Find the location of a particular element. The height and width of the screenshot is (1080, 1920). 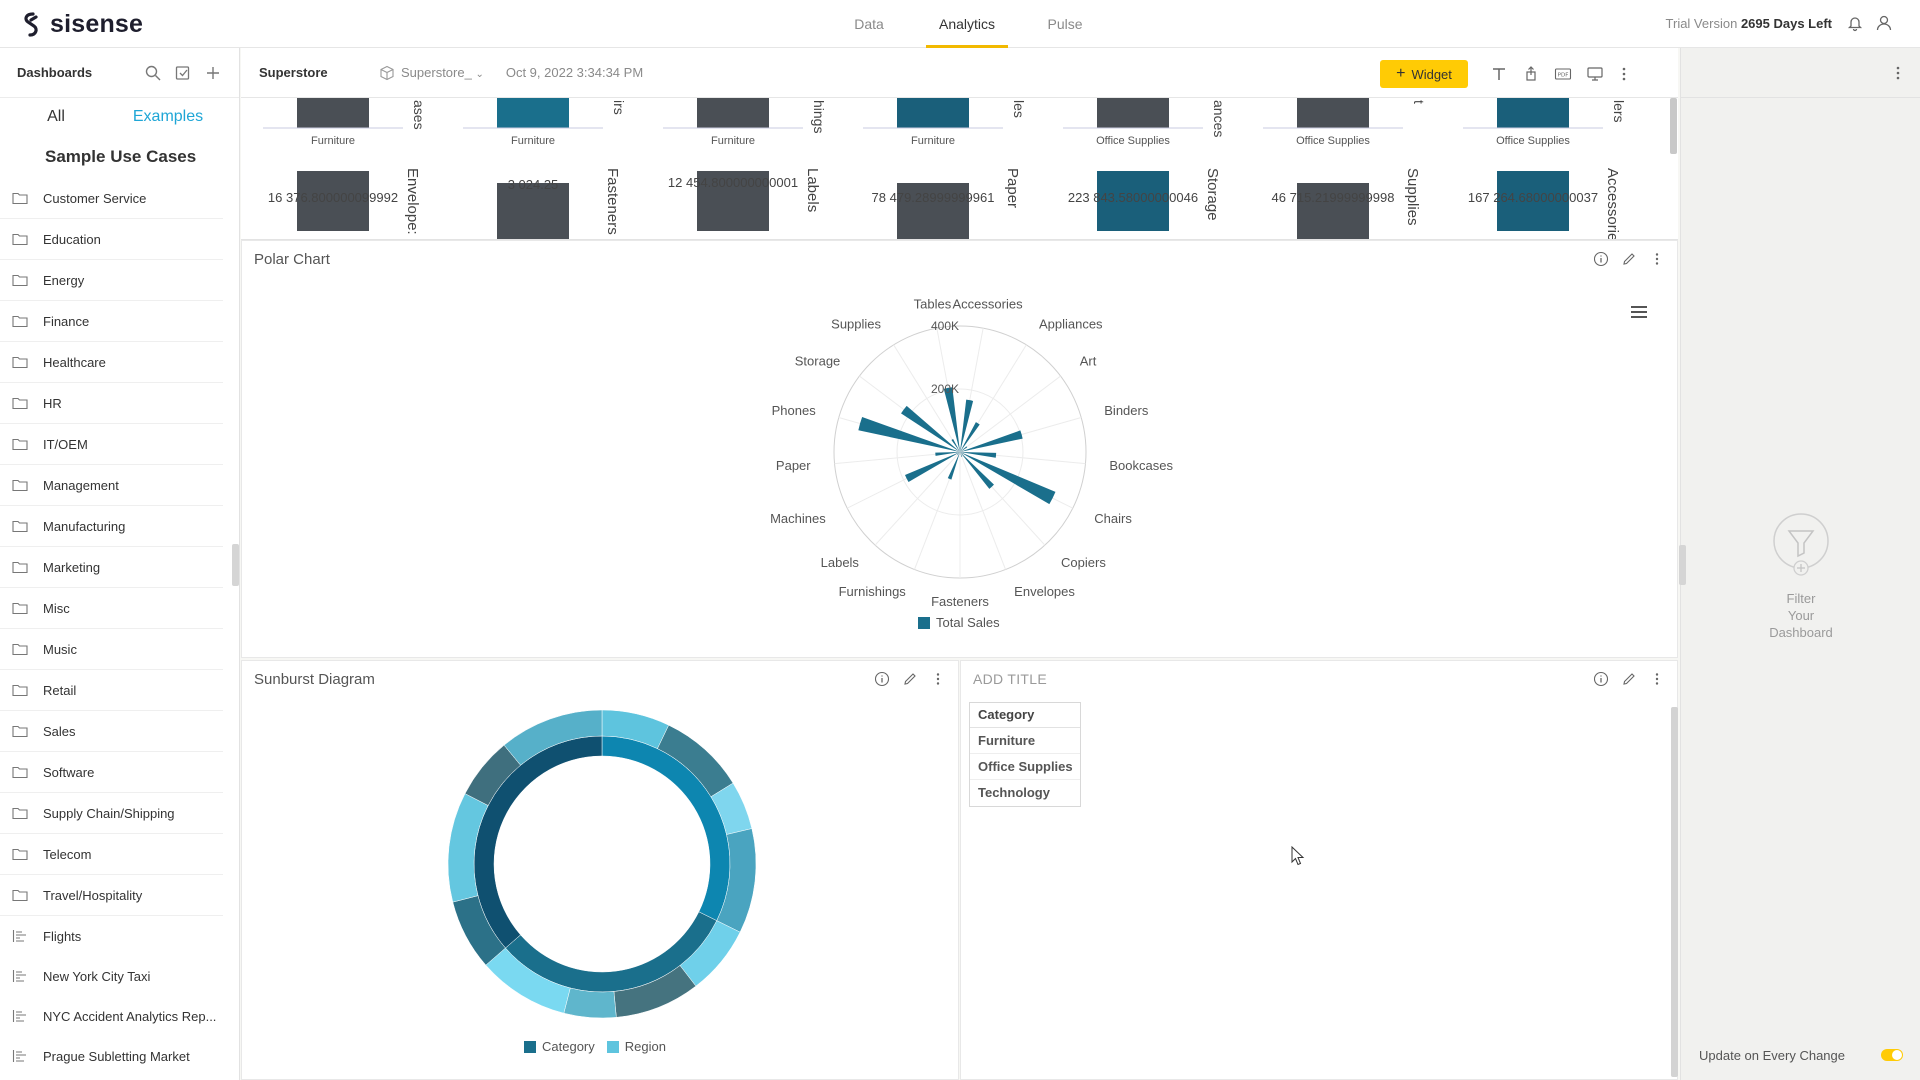

sidebar-folder: HR is located at coordinates (111, 403).